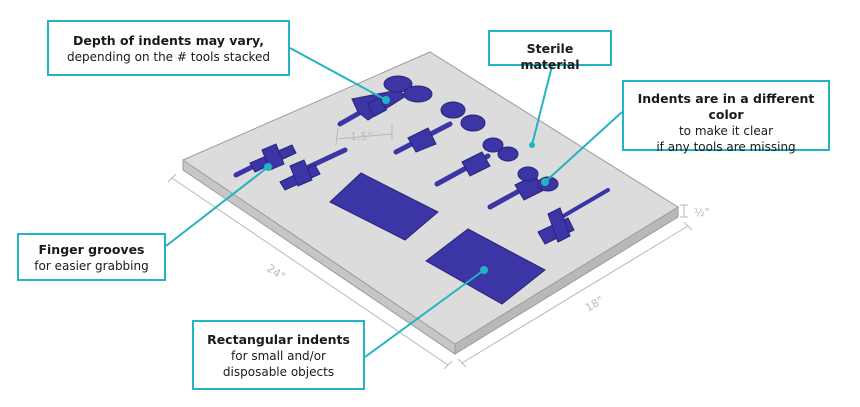 This screenshot has height=407, width=860. I want to click on callout-color-line2: if any tools are missing, so click(726, 147).